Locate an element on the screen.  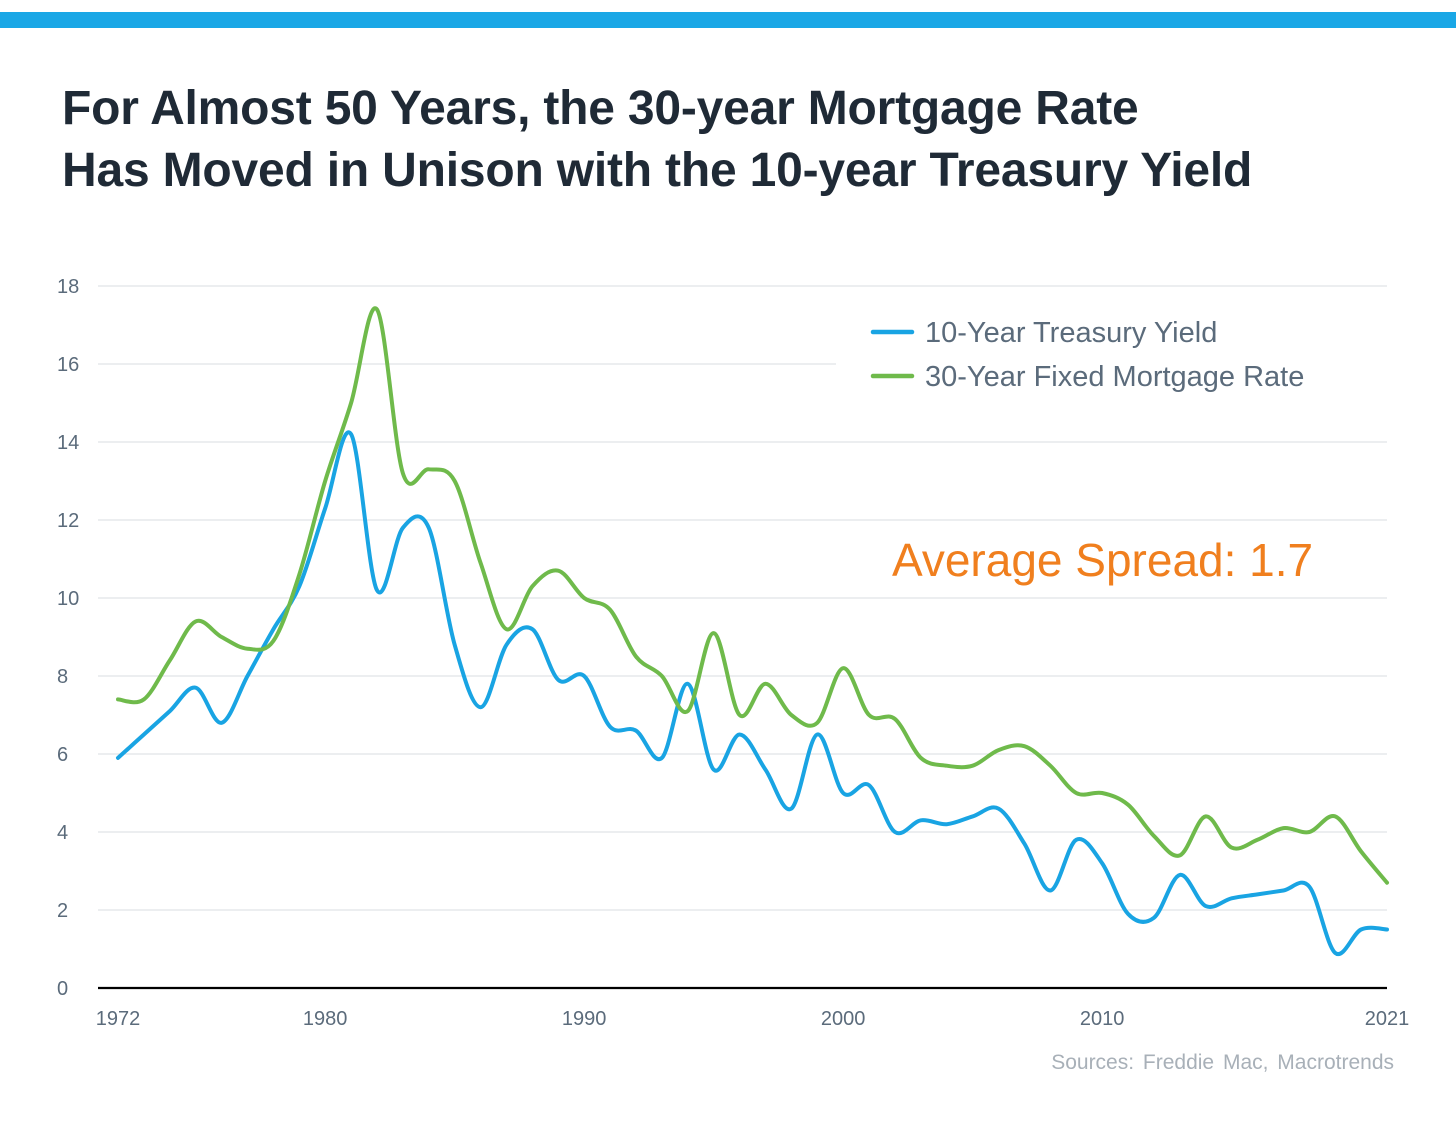
source-note: Sources: Freddie Mac, Macrotrends is located at coordinates (1222, 1062).